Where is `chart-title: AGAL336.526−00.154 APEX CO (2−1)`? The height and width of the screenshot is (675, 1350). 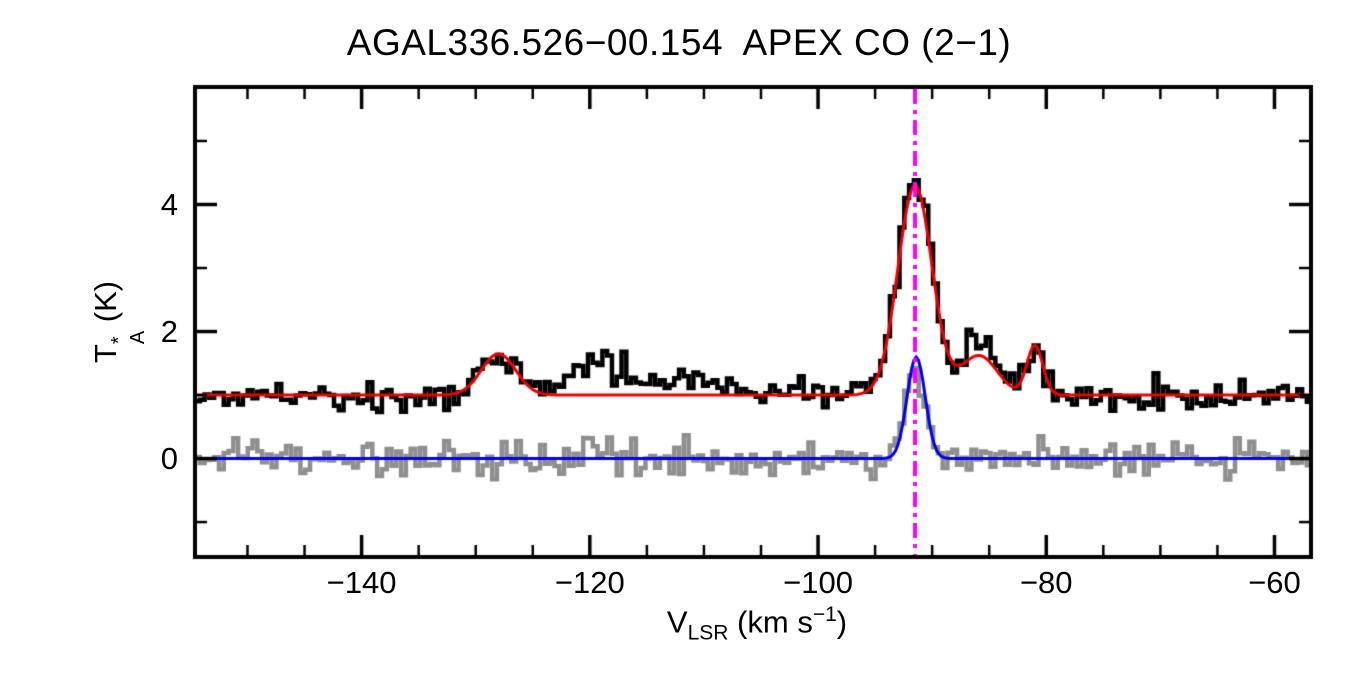
chart-title: AGAL336.526−00.154 APEX CO (2−1) is located at coordinates (679, 42).